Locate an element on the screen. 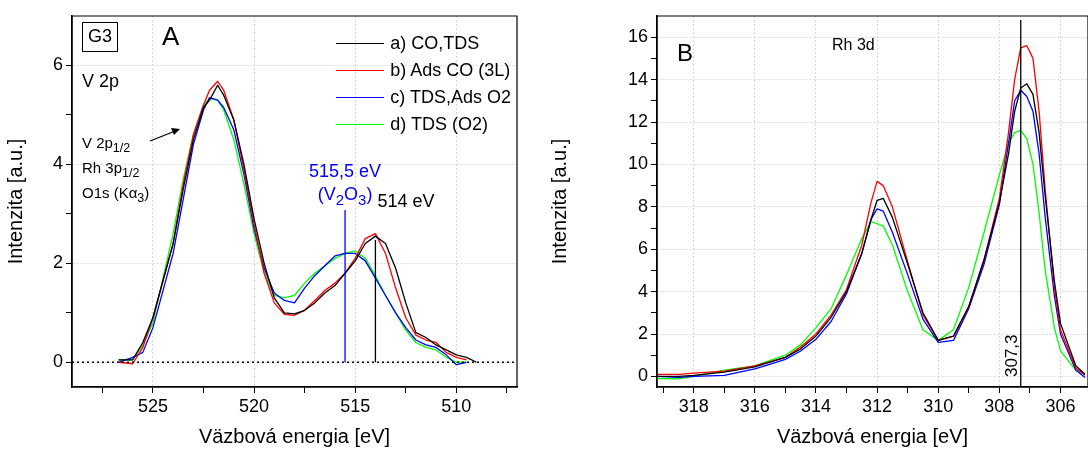  y-tick-label: 10 is located at coordinates (637, 163).